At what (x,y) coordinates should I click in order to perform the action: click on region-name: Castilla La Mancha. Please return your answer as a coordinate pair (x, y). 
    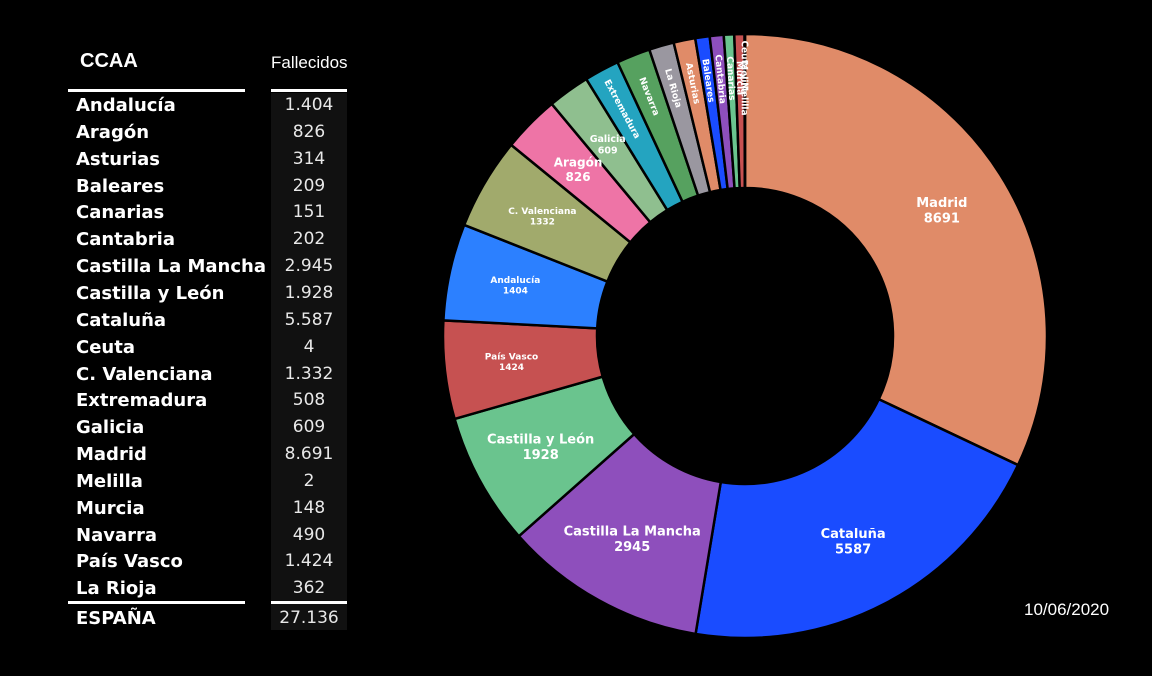
    Looking at the image, I should click on (171, 267).